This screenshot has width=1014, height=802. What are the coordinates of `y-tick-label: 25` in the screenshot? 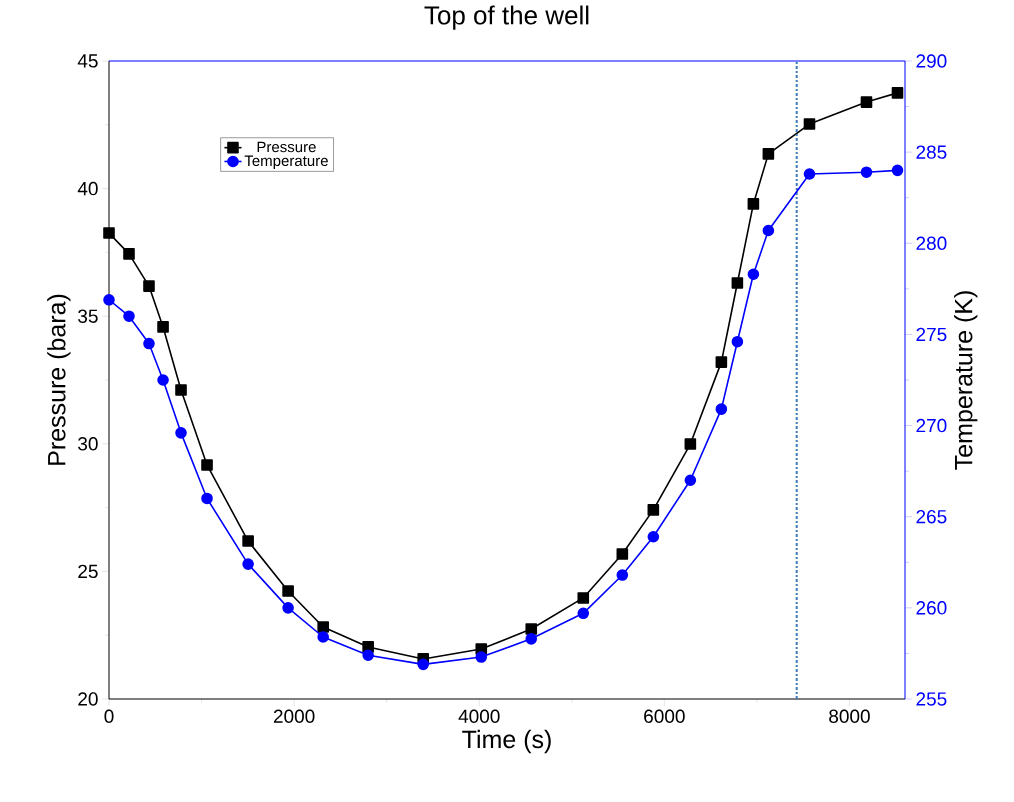 It's located at (88, 571).